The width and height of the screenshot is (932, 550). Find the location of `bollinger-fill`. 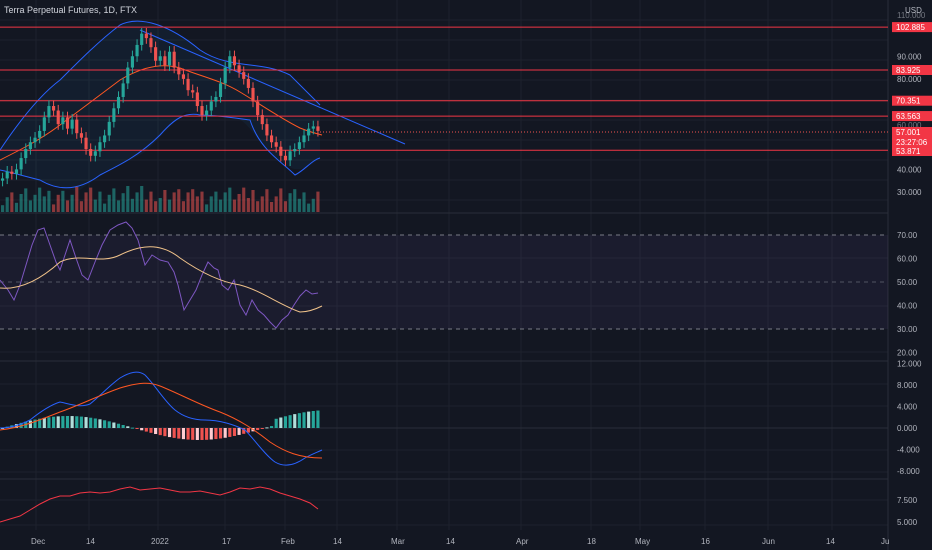

bollinger-fill is located at coordinates (160, 106).